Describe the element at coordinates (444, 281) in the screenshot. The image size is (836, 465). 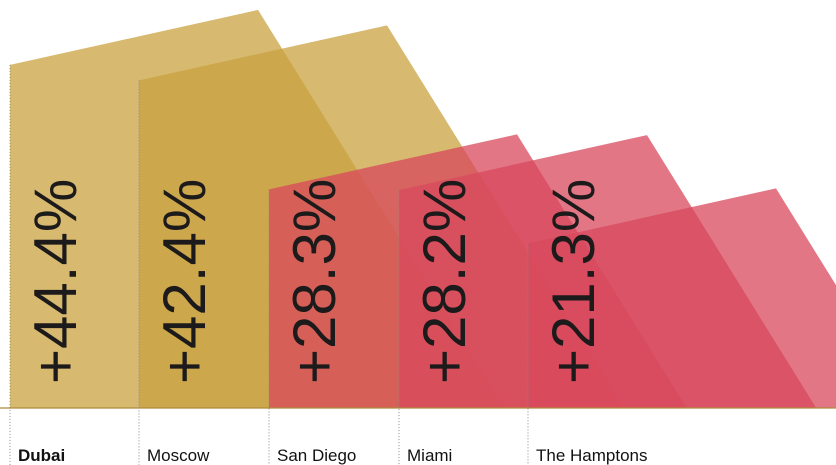
I see `value-label: +28.2%` at that location.